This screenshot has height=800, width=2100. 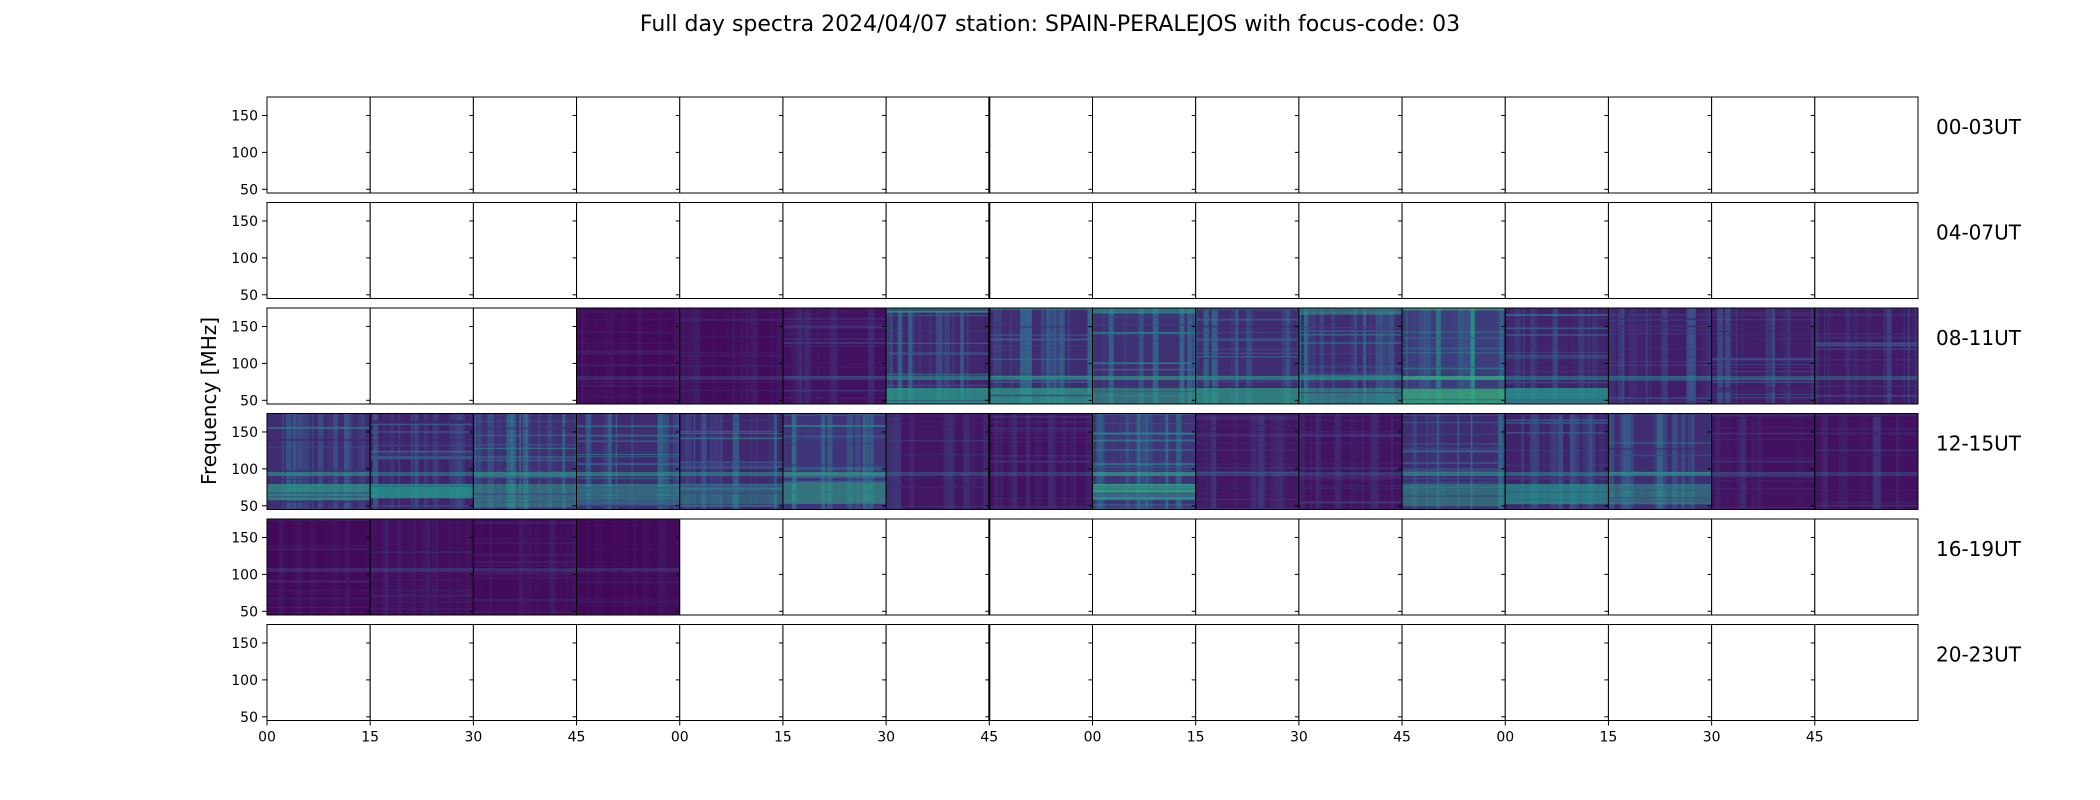 What do you see at coordinates (1979, 549) in the screenshot?
I see `row-time-label: 16-19UT` at bounding box center [1979, 549].